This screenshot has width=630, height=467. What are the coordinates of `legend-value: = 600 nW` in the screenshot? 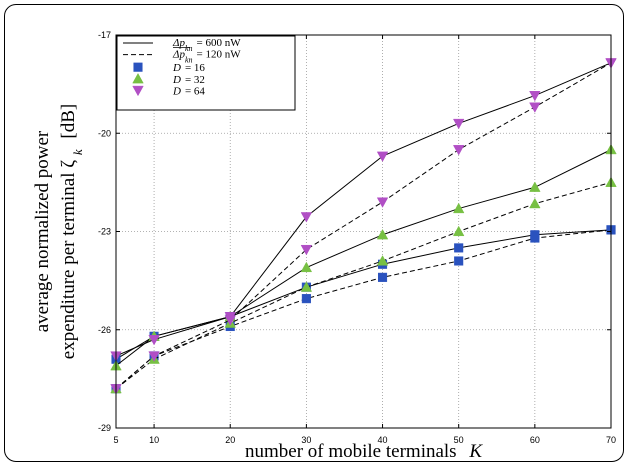 It's located at (219, 43).